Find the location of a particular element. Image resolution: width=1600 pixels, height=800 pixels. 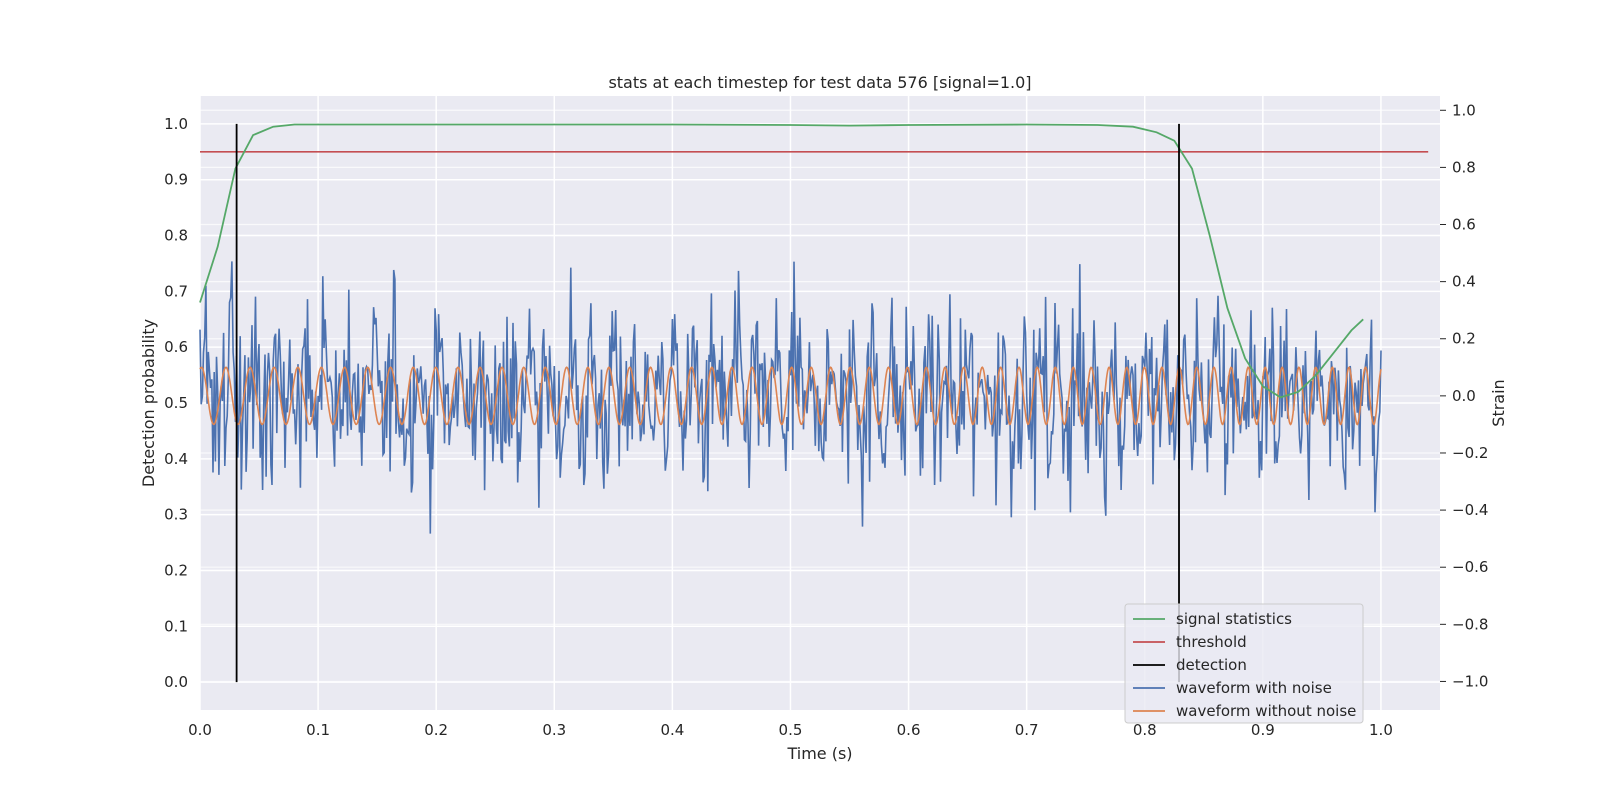

y2-tick-label: −1.0 is located at coordinates (1470, 681).